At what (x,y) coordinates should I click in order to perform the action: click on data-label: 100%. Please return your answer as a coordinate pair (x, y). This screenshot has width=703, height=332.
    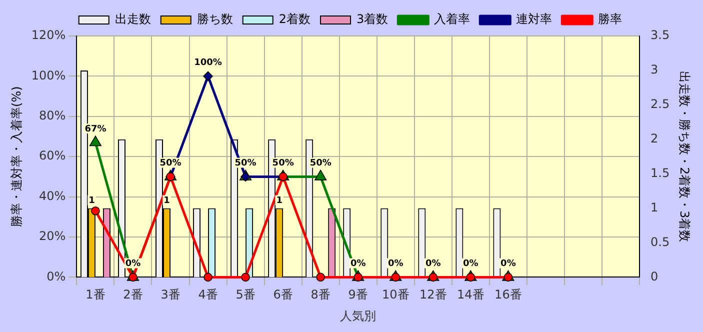
    Looking at the image, I should click on (208, 63).